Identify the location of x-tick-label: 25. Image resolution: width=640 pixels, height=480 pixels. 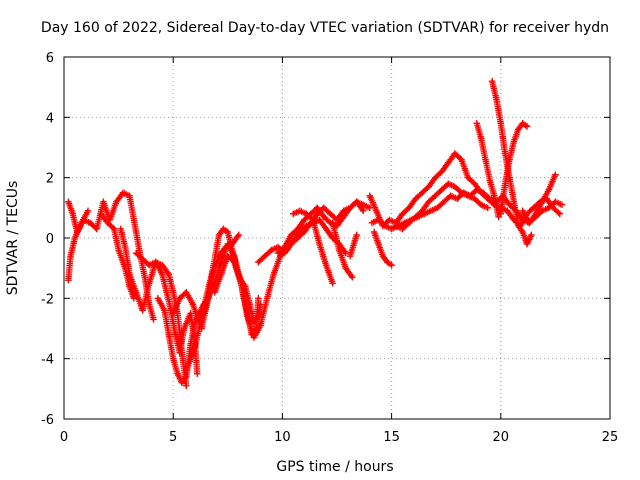
(610, 437).